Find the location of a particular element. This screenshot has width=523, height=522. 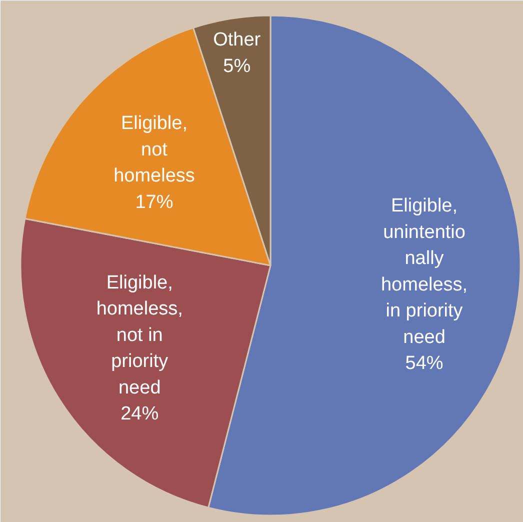

data-label: 17% is located at coordinates (154, 202).